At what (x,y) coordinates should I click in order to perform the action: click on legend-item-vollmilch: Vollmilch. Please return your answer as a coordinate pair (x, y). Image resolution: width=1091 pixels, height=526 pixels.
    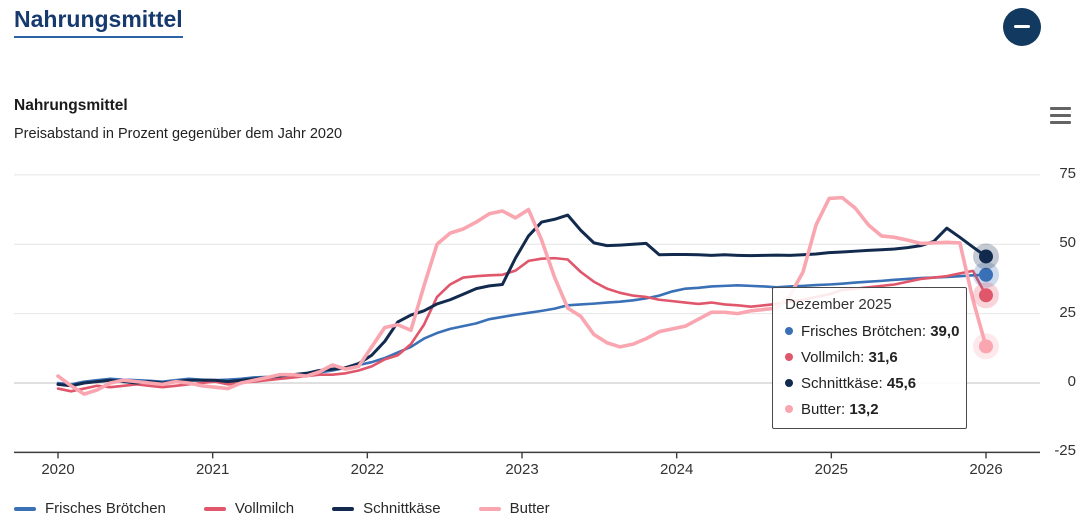
    Looking at the image, I should click on (249, 508).